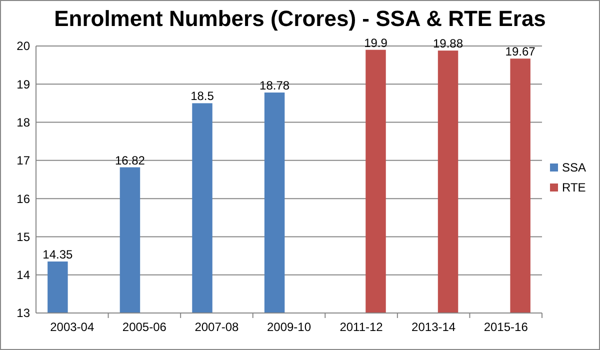  What do you see at coordinates (144, 327) in the screenshot?
I see `x-tick-label: 2005-06` at bounding box center [144, 327].